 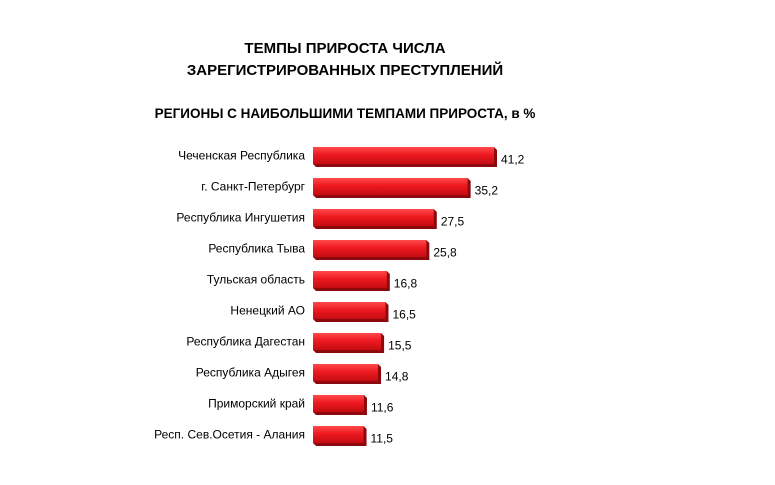 I want to click on category-label: Респ. Сев.Осетия - Алания, so click(x=229, y=435).